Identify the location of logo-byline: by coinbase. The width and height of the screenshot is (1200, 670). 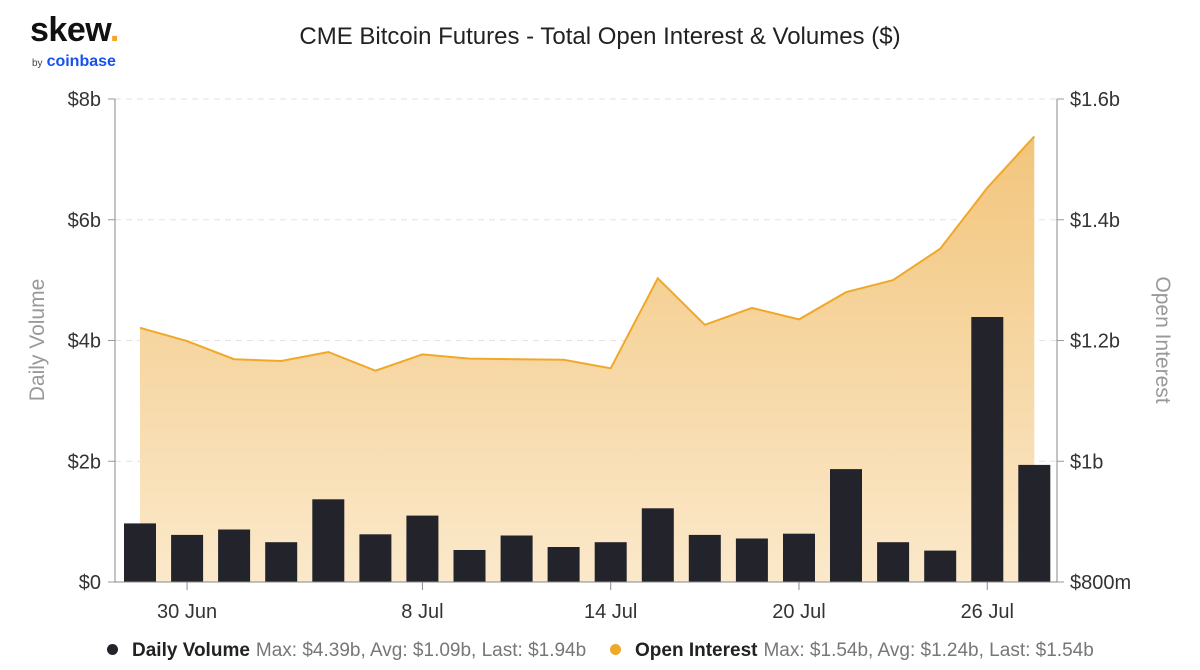
(74, 61).